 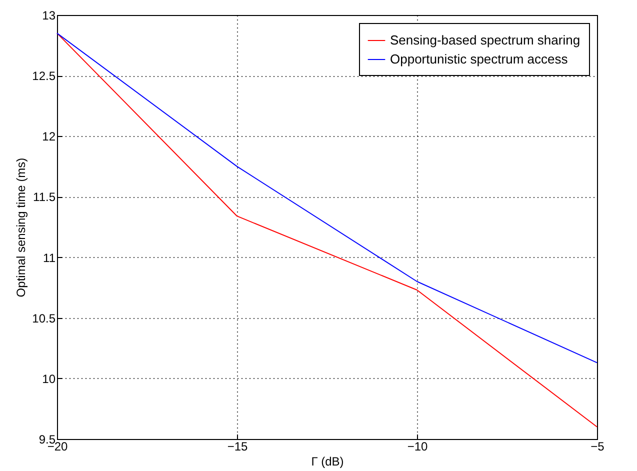 I want to click on legend-label: Opportunistic spectrum access, so click(x=479, y=59).